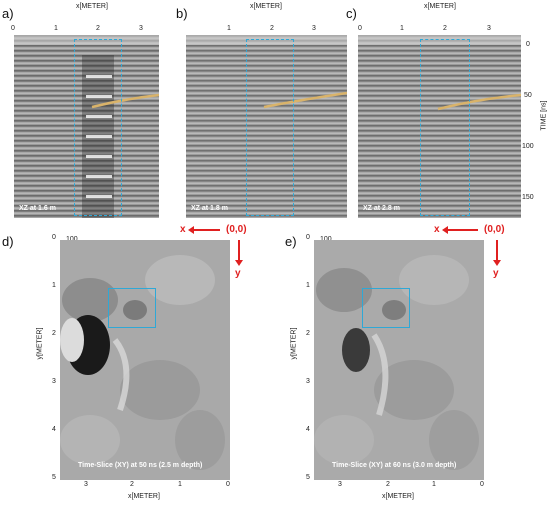 The image size is (550, 506). I want to click on radargram-c-image, so click(439, 126).